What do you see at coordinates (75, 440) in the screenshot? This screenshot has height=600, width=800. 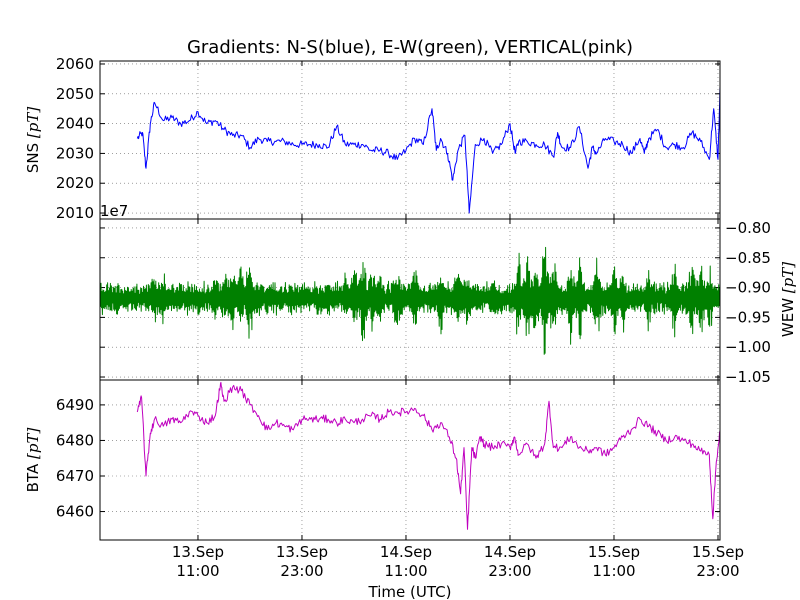 I see `y-tick-label: 6480` at bounding box center [75, 440].